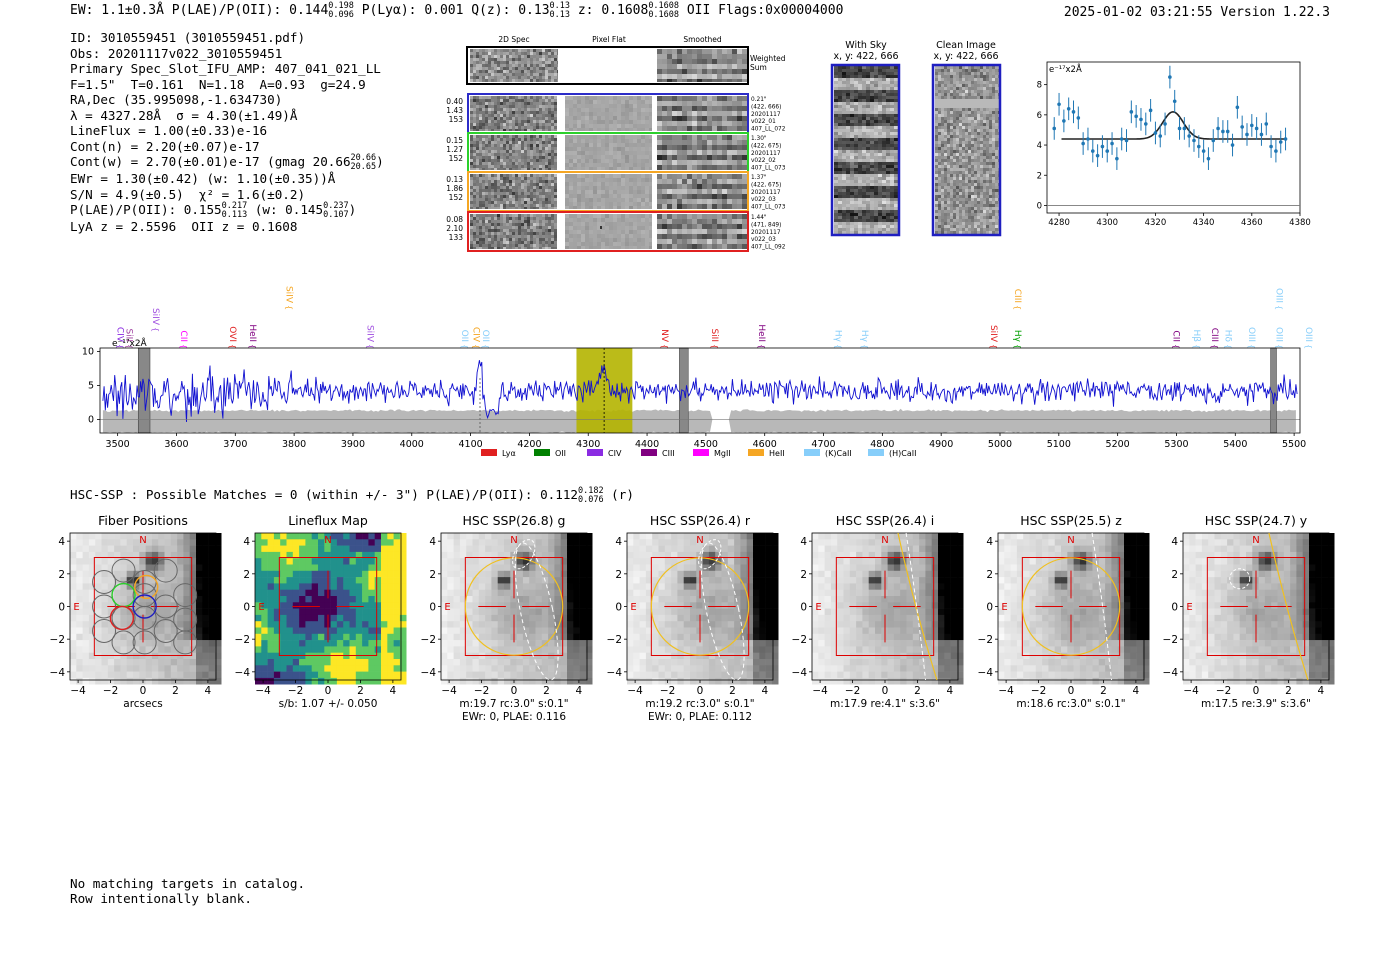  Describe the element at coordinates (454, 101) in the screenshot. I see `row-stat-0-0: 0.40` at that location.